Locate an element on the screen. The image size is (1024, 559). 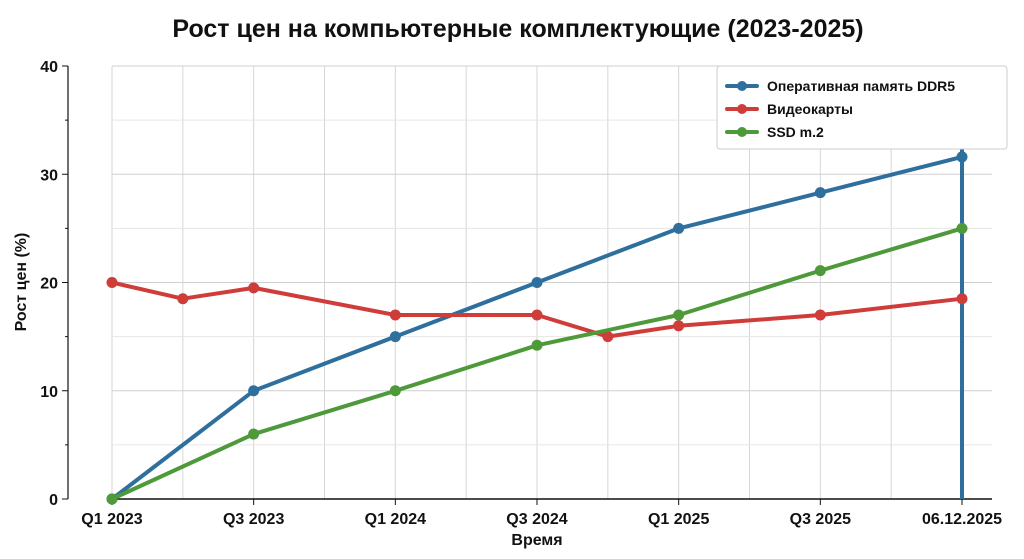
x-tick-label: Q1 2024 is located at coordinates (395, 519).